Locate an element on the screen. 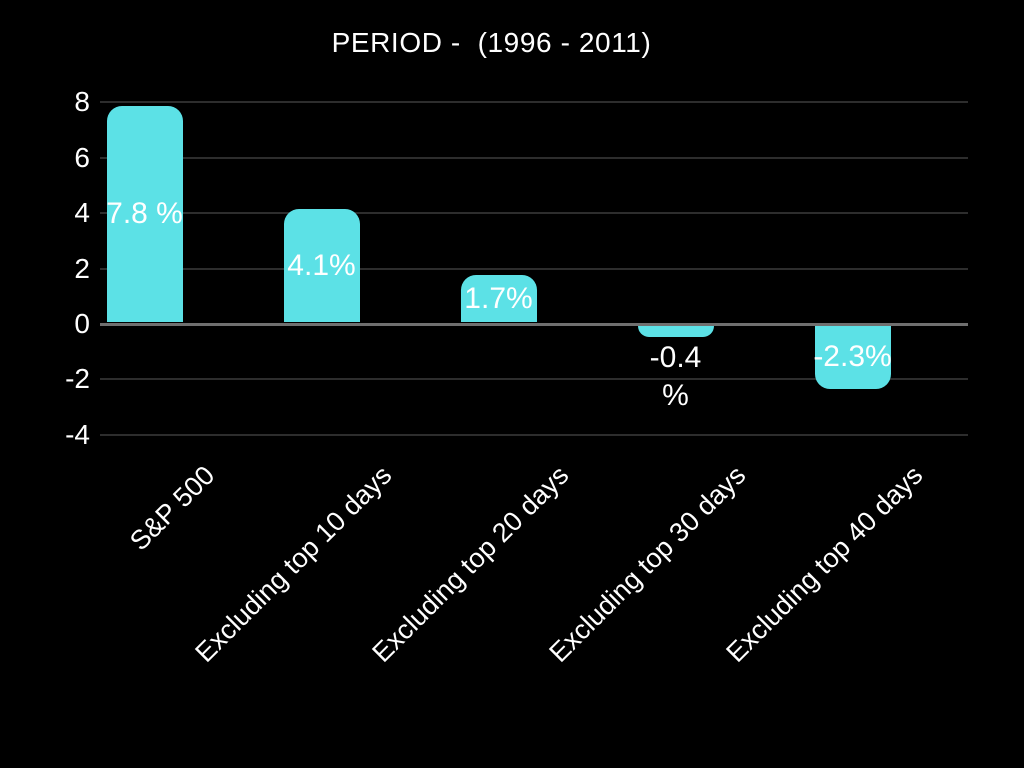 The height and width of the screenshot is (768, 1024). x-category-label: S&P 500 is located at coordinates (172, 508).